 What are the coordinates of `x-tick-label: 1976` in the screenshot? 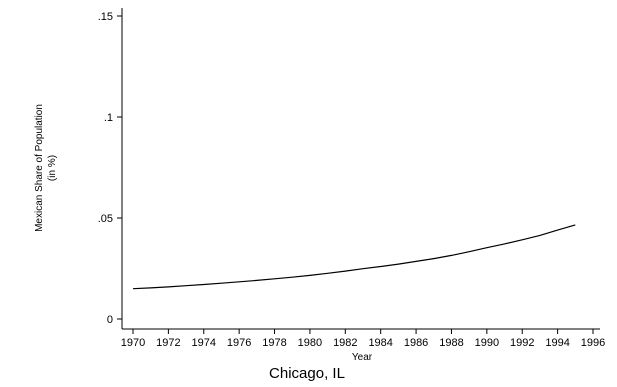 It's located at (239, 343).